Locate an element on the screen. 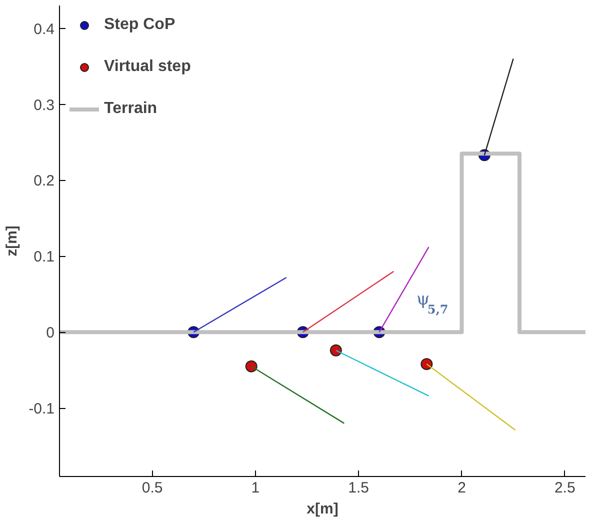 The height and width of the screenshot is (520, 600). y-tick-label: 0.1 is located at coordinates (44, 257).